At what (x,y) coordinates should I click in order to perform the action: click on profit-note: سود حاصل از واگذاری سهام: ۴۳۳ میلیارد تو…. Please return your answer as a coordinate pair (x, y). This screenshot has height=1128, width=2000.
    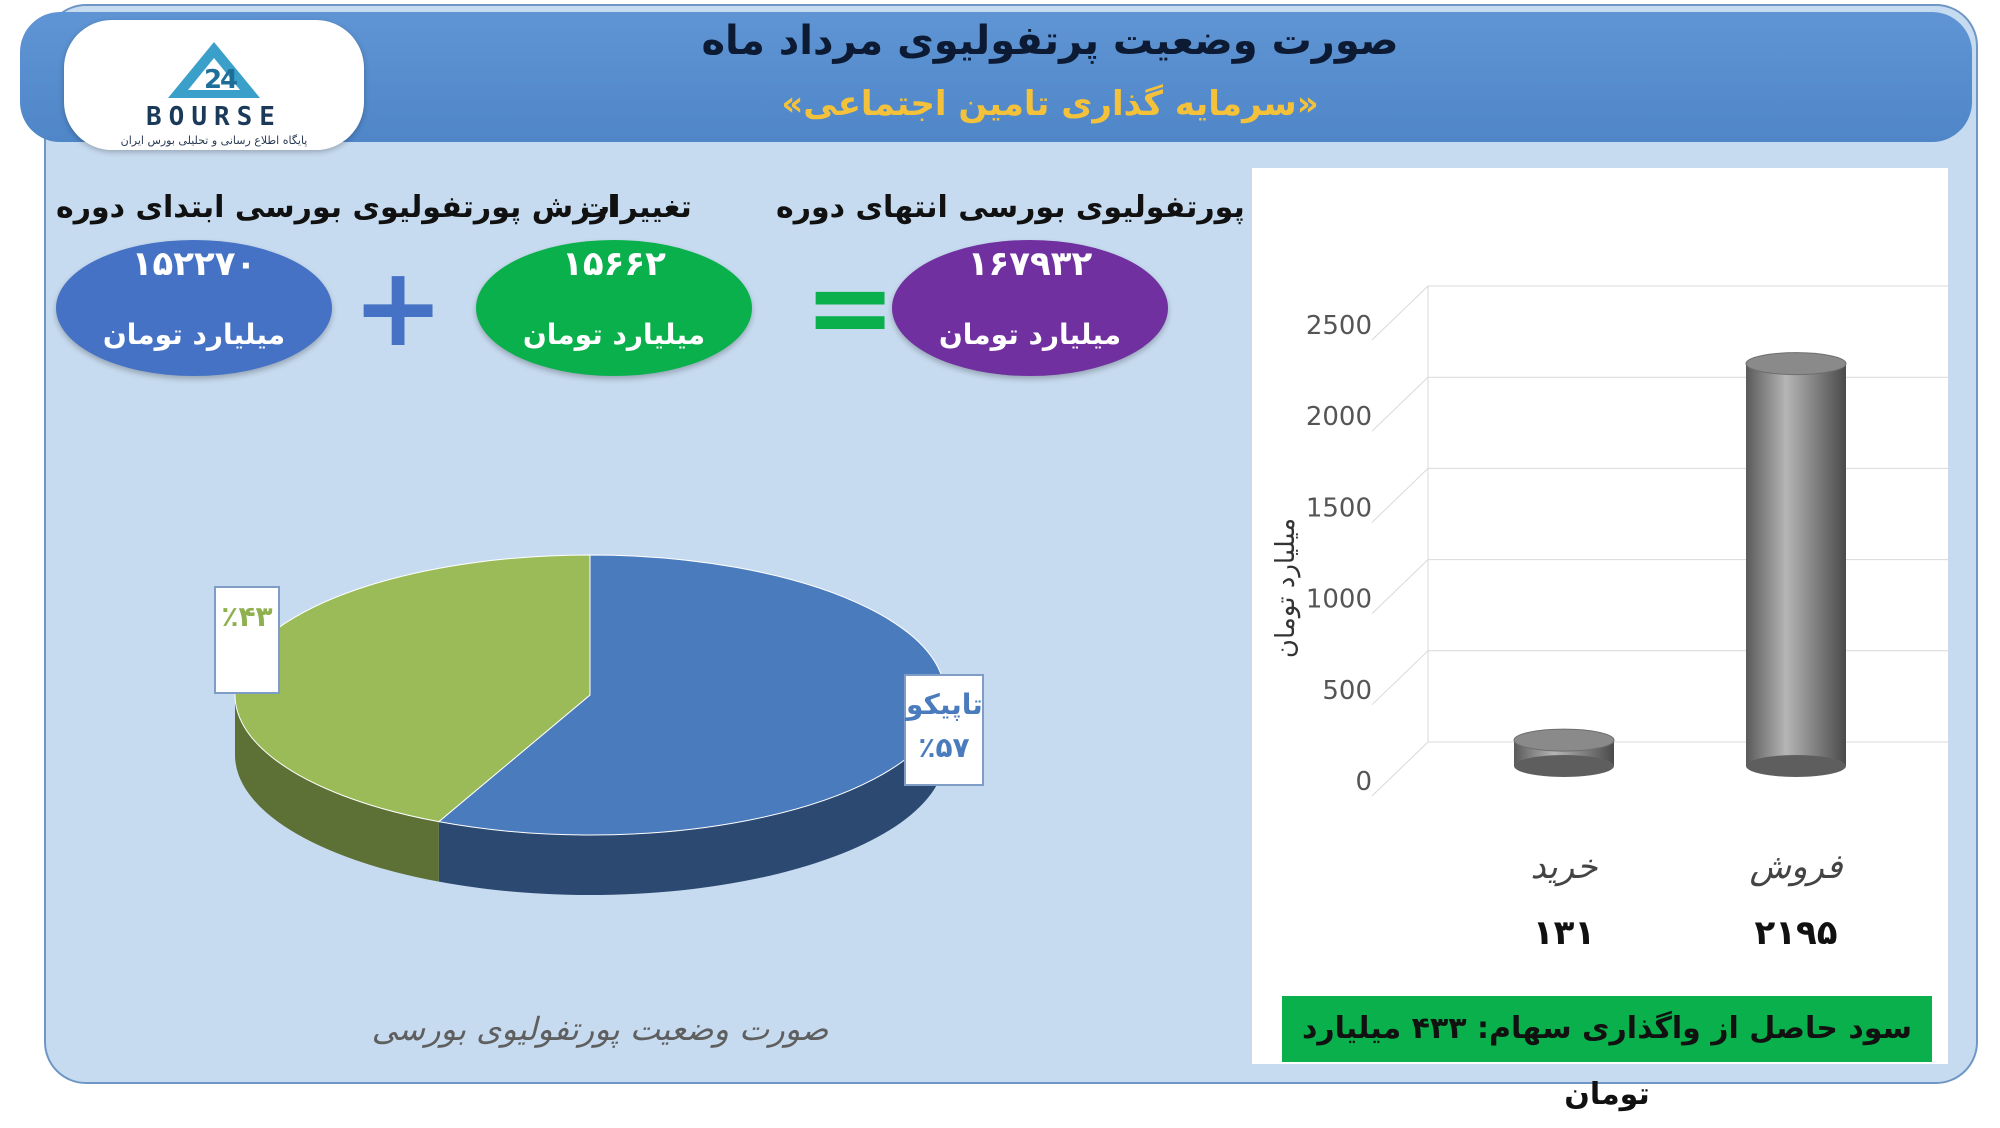
    Looking at the image, I should click on (1607, 1054).